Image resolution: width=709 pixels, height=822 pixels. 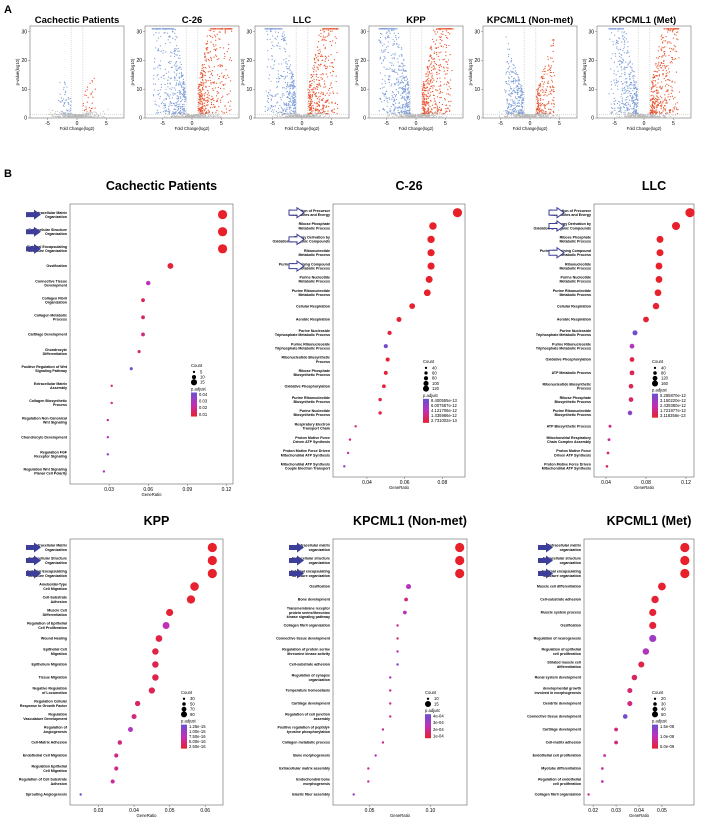 I want to click on plot-frame, so click(x=530, y=72).